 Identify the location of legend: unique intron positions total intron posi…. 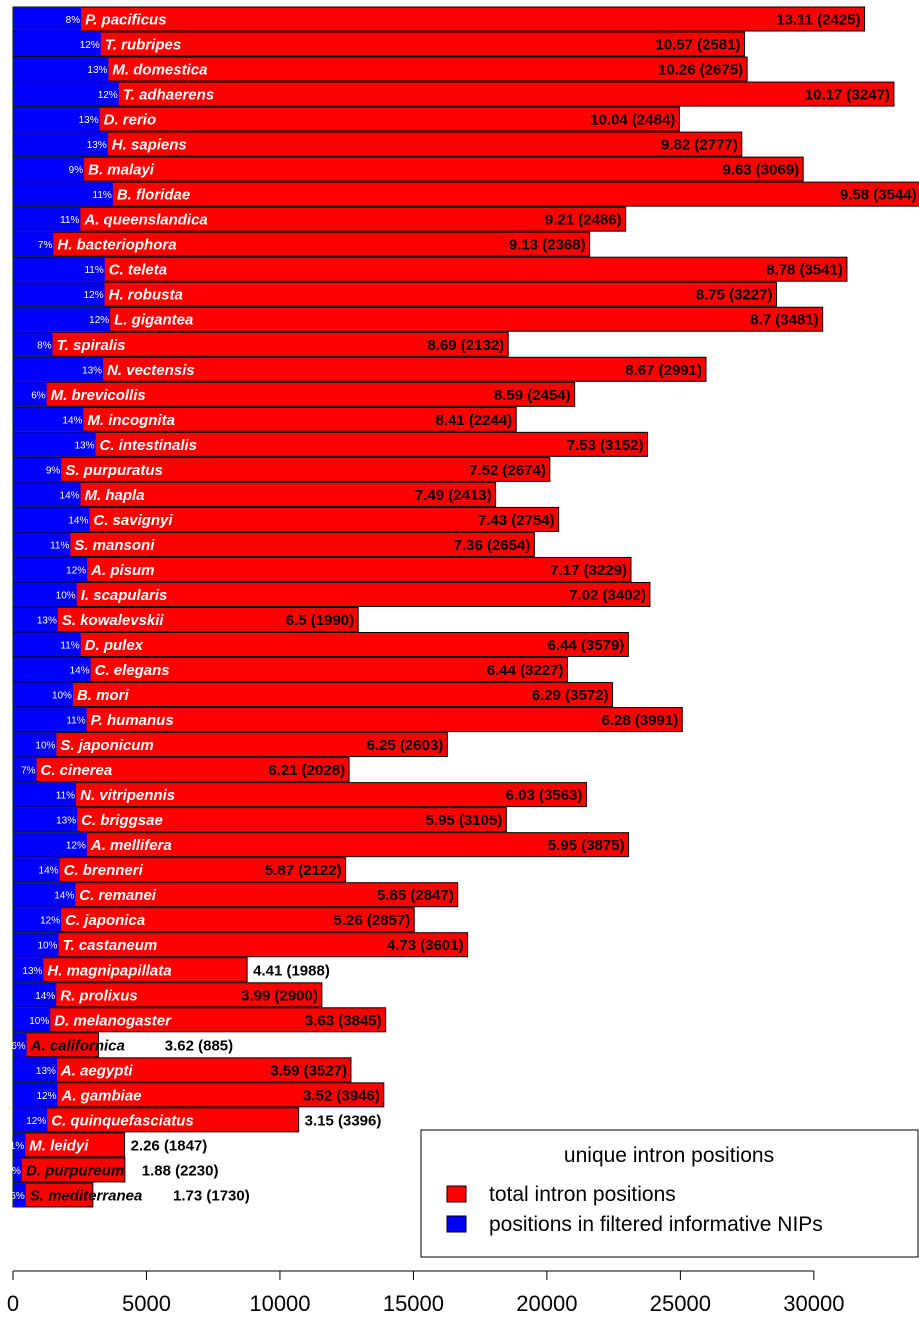
(669, 1193).